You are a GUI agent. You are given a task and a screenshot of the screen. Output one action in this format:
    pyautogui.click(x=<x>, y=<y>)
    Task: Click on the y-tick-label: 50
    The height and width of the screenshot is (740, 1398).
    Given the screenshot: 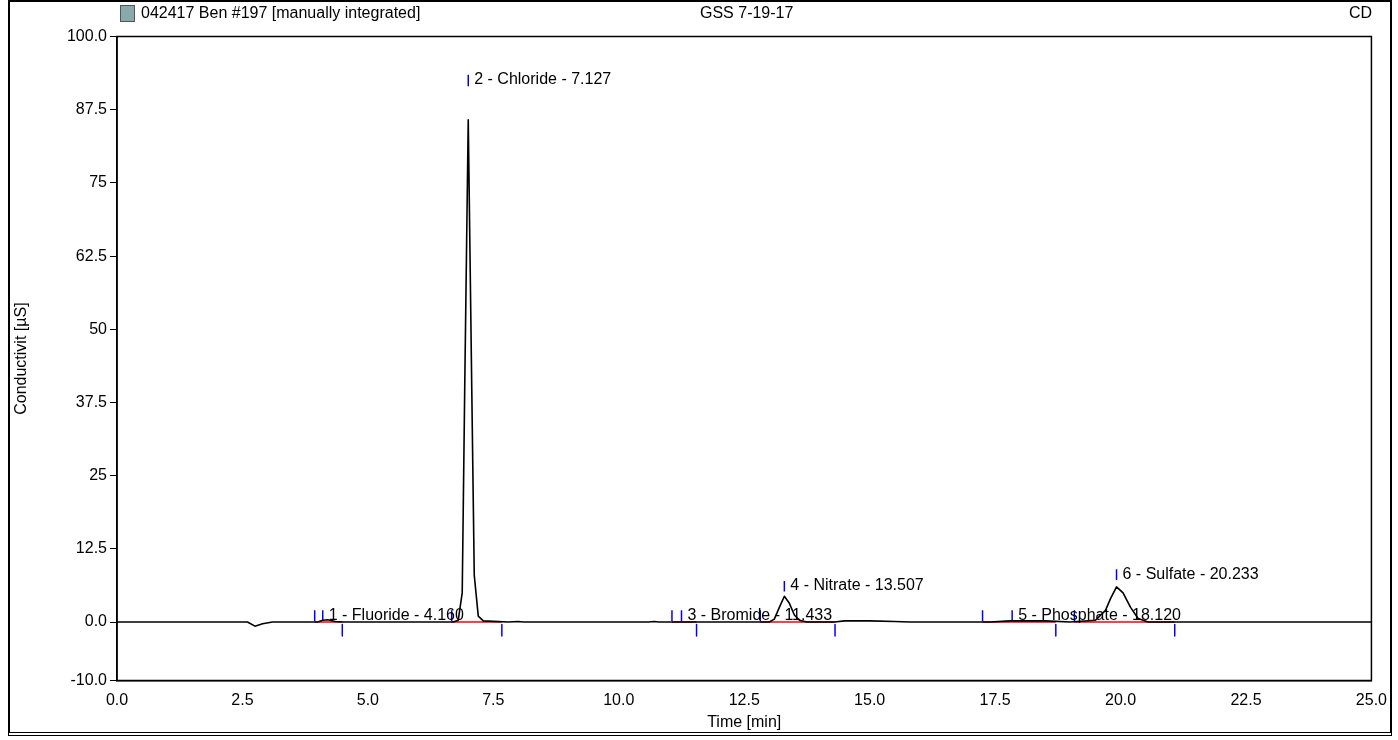 What is the action you would take?
    pyautogui.click(x=98, y=328)
    